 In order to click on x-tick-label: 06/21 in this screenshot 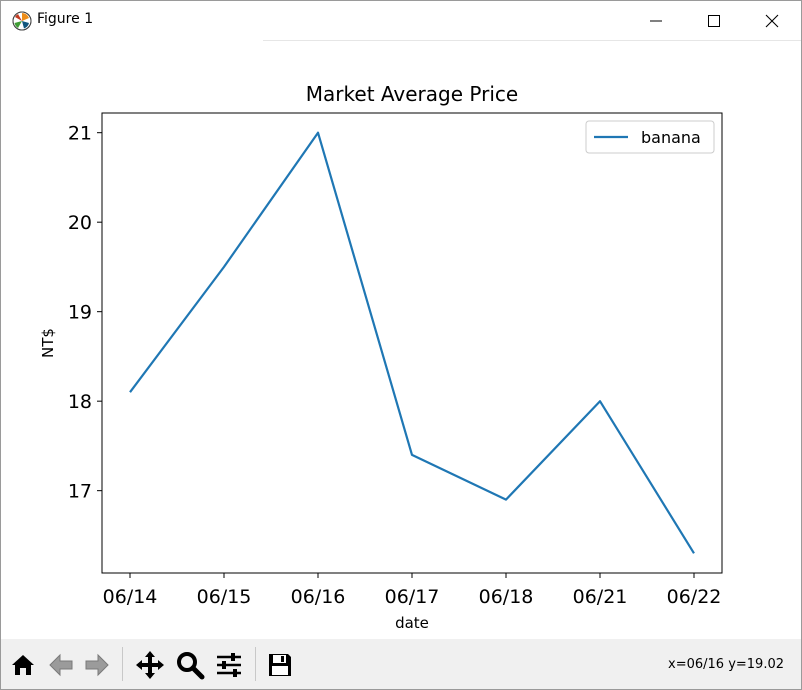, I will do `click(600, 597)`.